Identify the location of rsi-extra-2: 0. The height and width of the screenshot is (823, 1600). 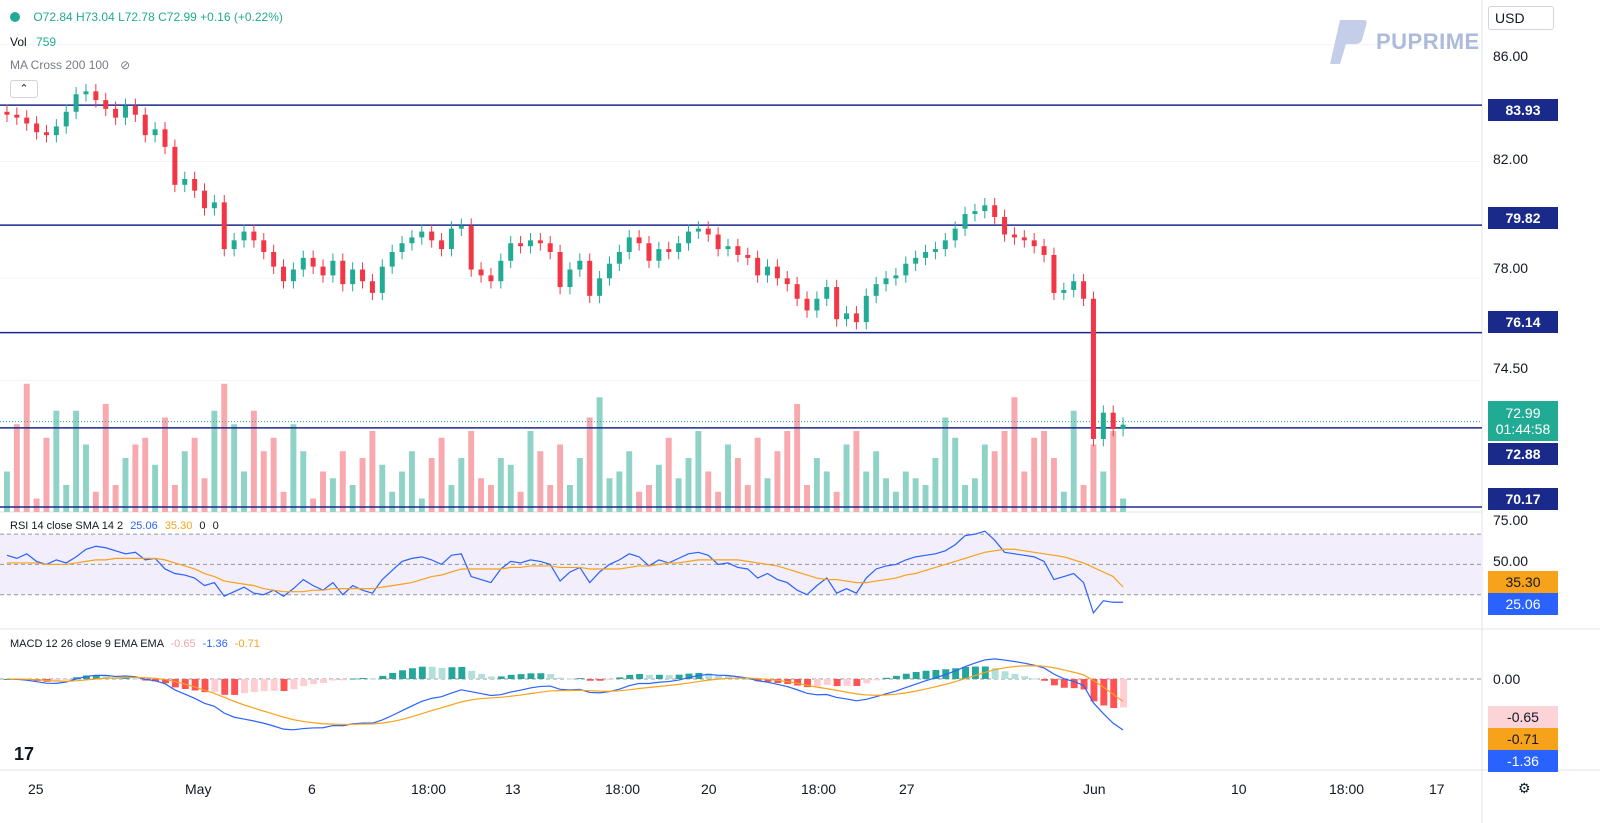
(215, 526).